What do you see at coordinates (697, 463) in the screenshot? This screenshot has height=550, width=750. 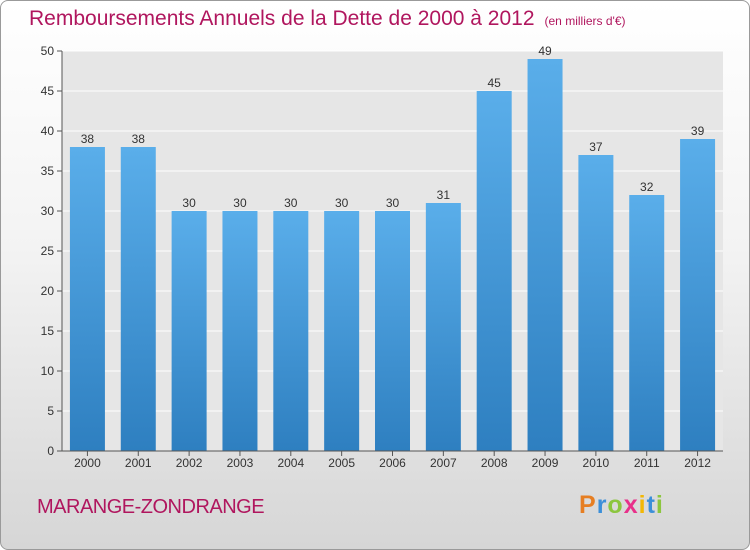 I see `x-tick-label: 2012` at bounding box center [697, 463].